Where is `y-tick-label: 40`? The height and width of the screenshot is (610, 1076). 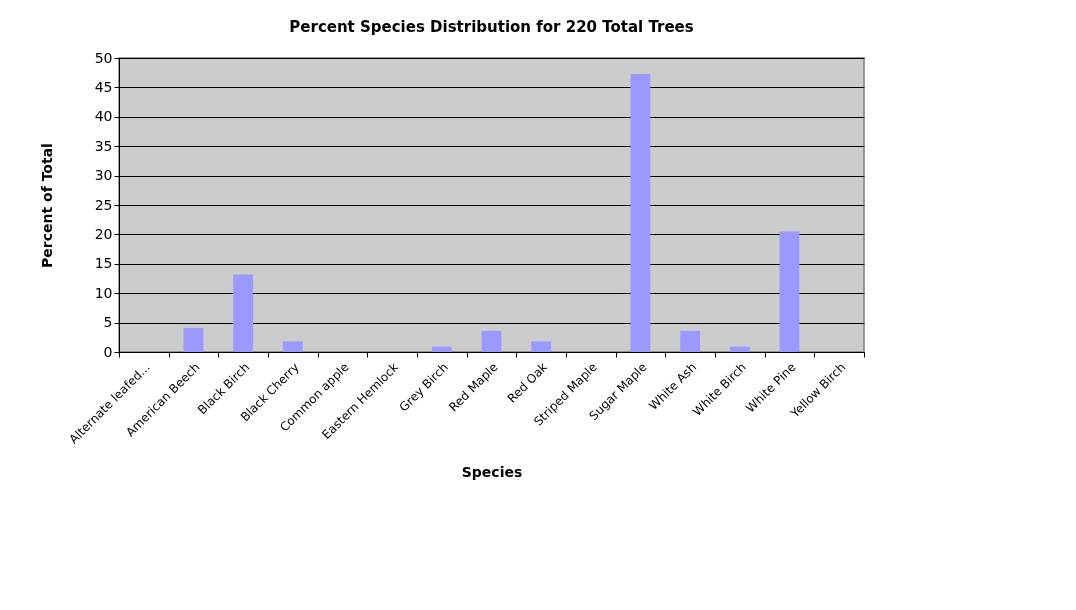 y-tick-label: 40 is located at coordinates (103, 116).